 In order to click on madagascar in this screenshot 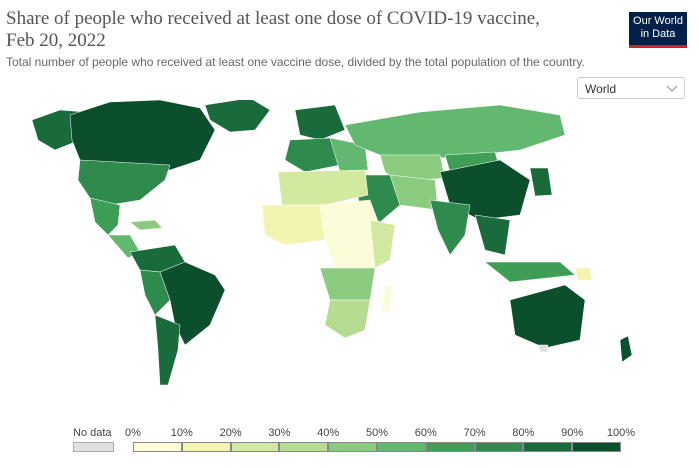, I will do `click(387, 298)`.